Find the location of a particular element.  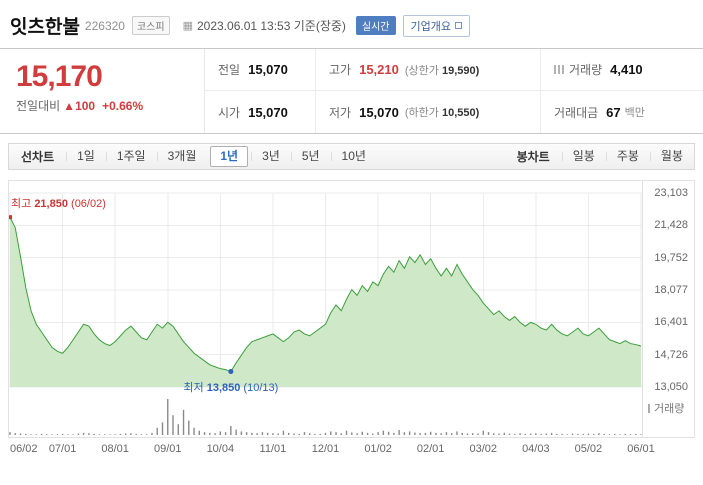

realtime-badge: 실시간 is located at coordinates (375, 25).